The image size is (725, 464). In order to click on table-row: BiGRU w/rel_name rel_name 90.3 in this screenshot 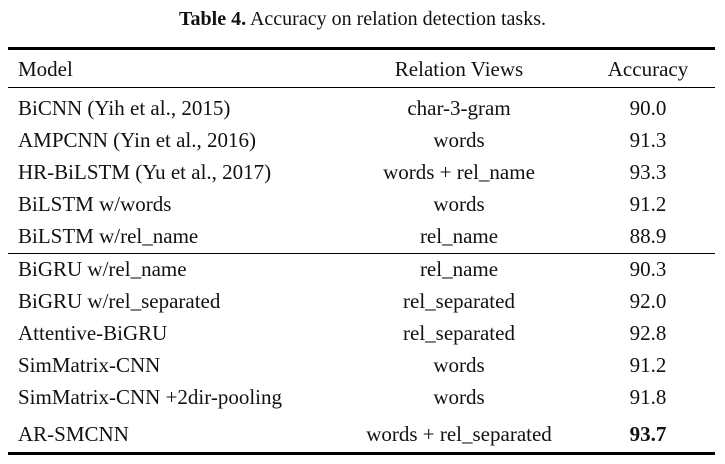, I will do `click(361, 269)`.